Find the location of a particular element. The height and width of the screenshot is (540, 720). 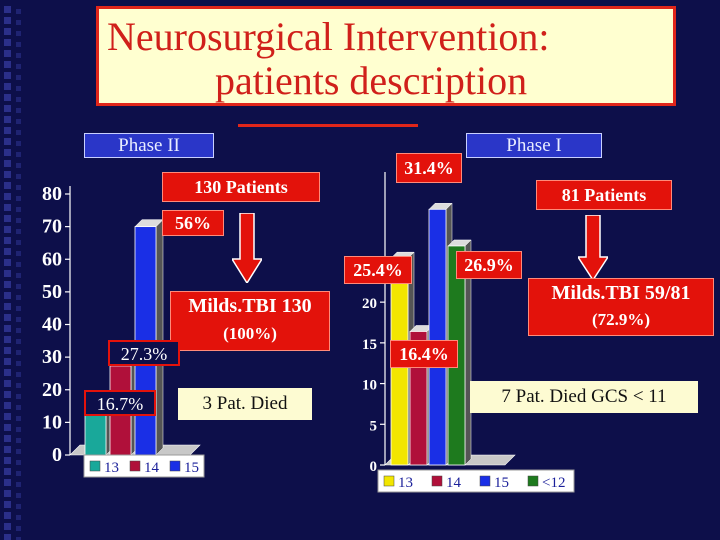

bar is located at coordinates (437, 337).